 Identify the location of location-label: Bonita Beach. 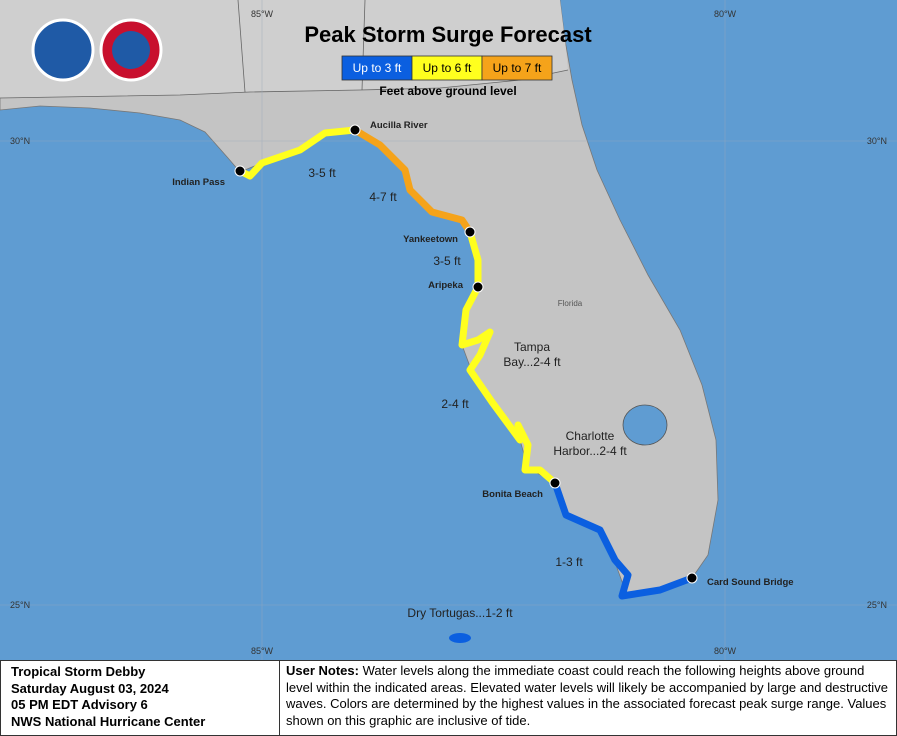
(512, 494).